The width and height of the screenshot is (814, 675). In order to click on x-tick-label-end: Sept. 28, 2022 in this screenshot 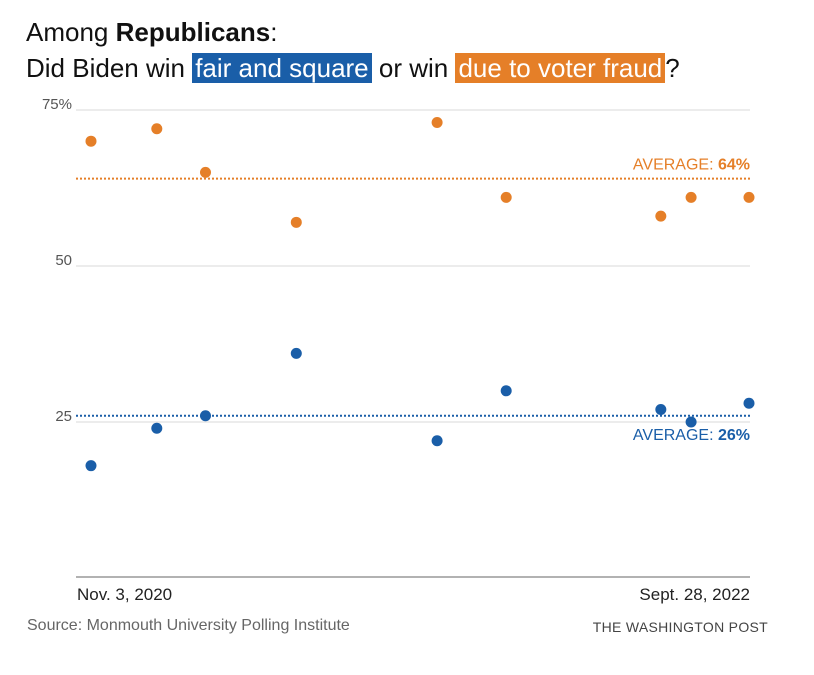, I will do `click(694, 594)`.